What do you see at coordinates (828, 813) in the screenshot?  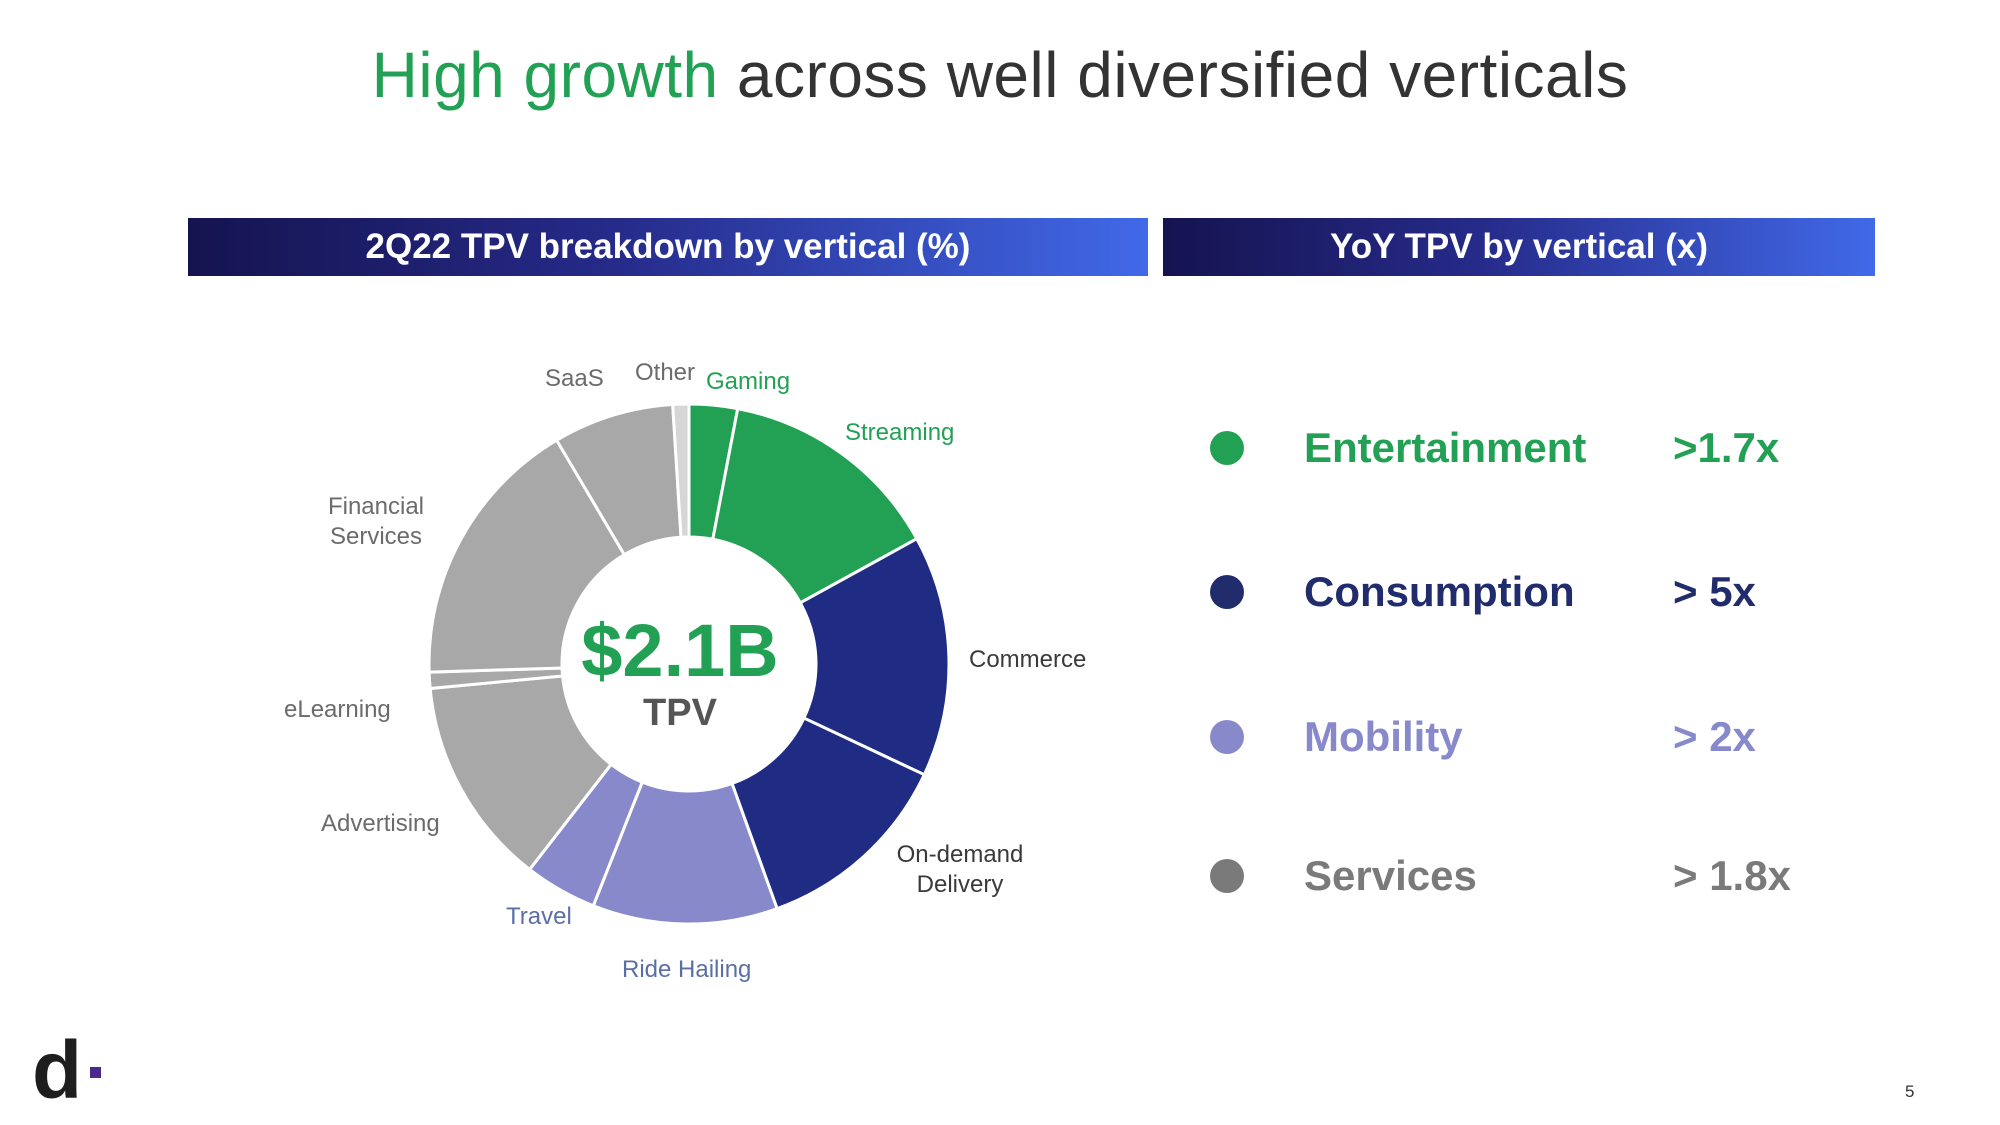 I see `slice-on-demand-delivery` at bounding box center [828, 813].